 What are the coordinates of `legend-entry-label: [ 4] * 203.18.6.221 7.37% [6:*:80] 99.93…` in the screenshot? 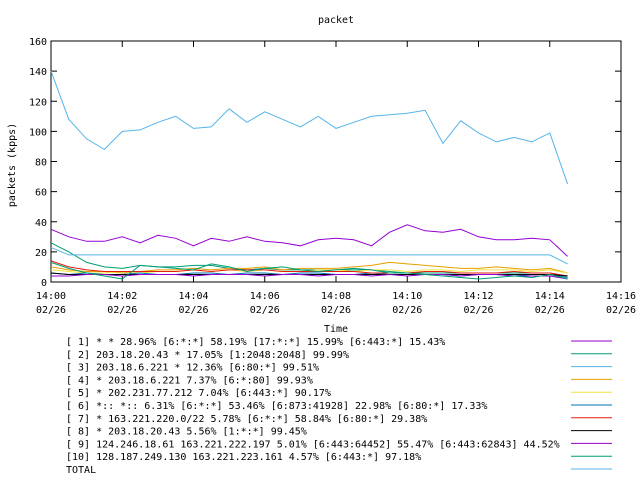 It's located at (189, 380).